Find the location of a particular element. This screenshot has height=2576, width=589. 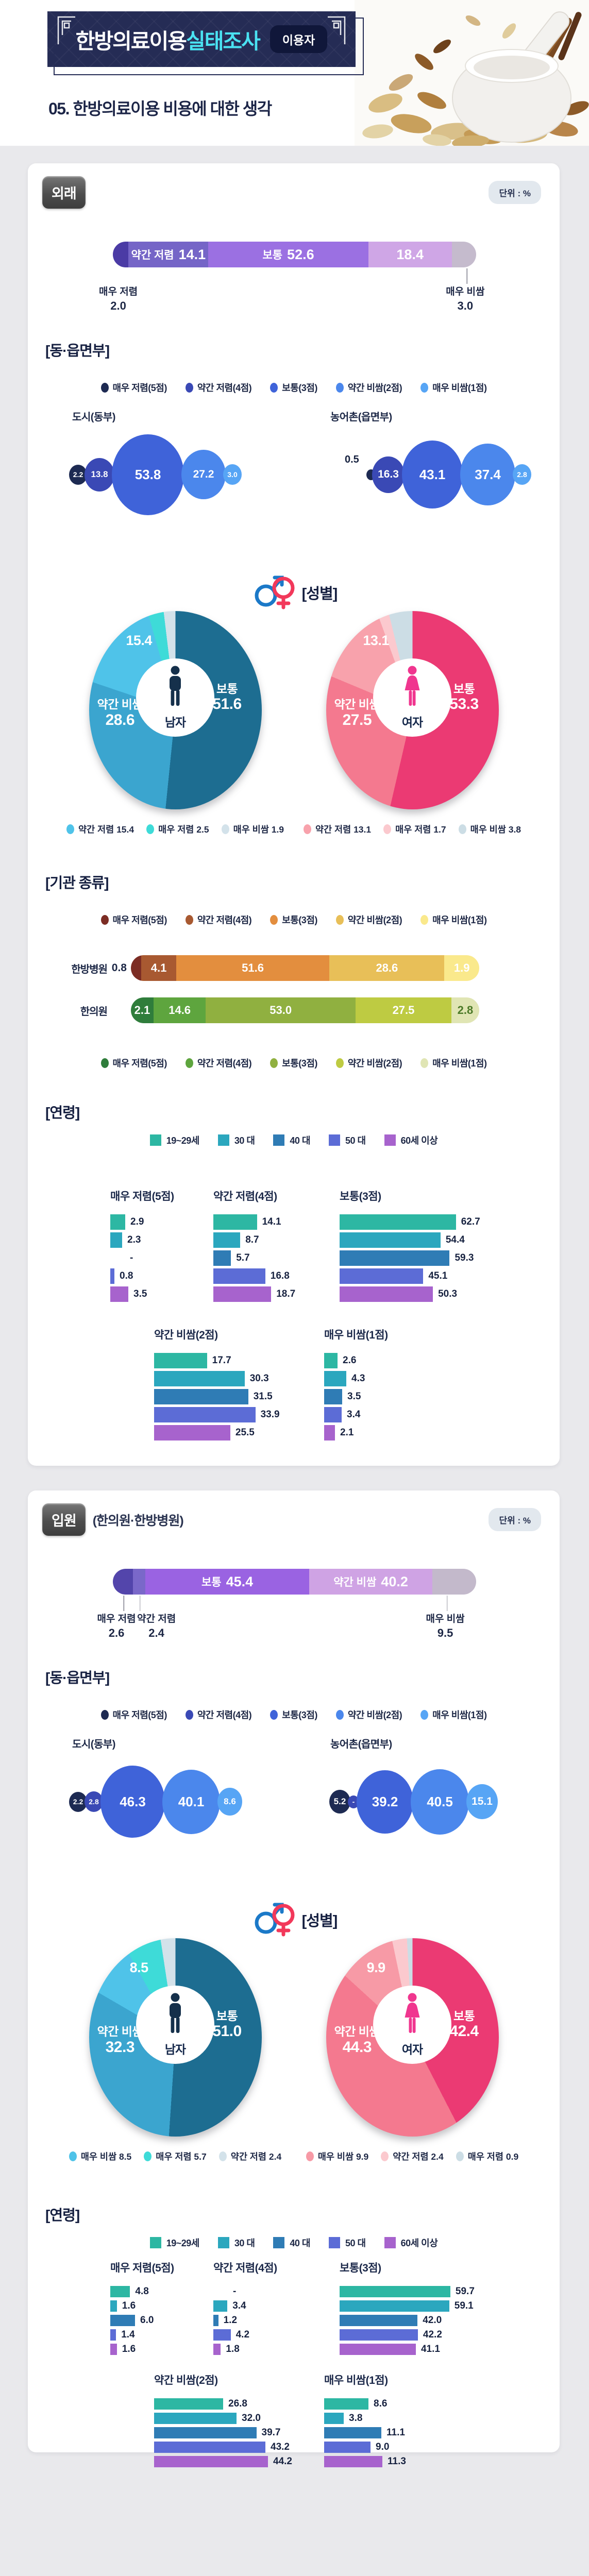

age-bar-row: 39.7 is located at coordinates (239, 2433).